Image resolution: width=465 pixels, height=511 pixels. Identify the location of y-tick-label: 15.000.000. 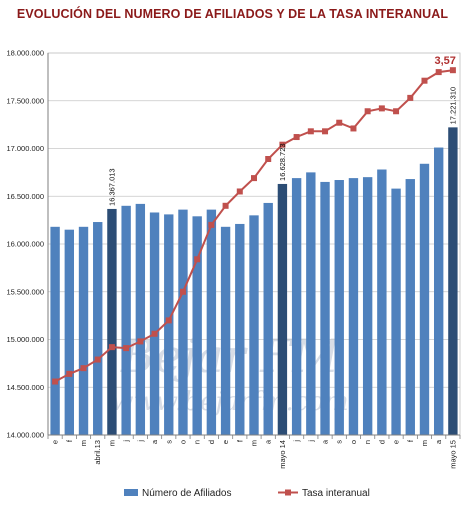
(25, 339).